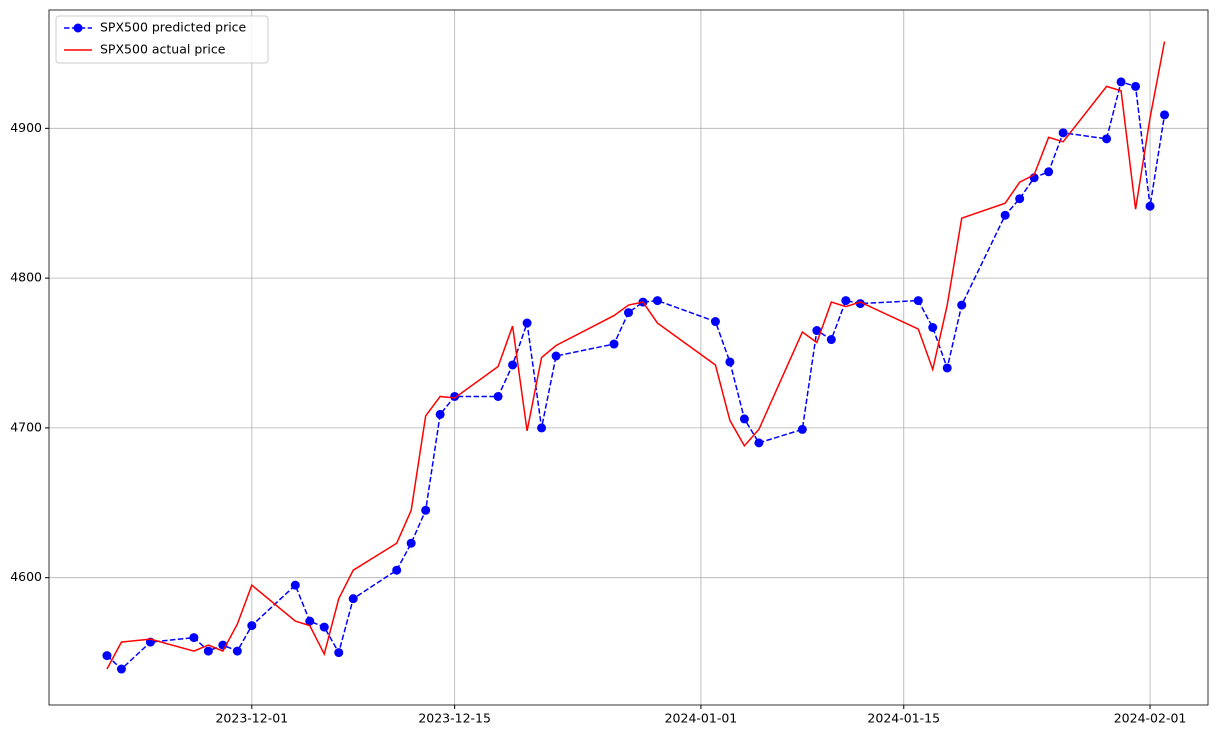 This screenshot has height=736, width=1227. I want to click on y-tick-label: 4800, so click(26, 277).